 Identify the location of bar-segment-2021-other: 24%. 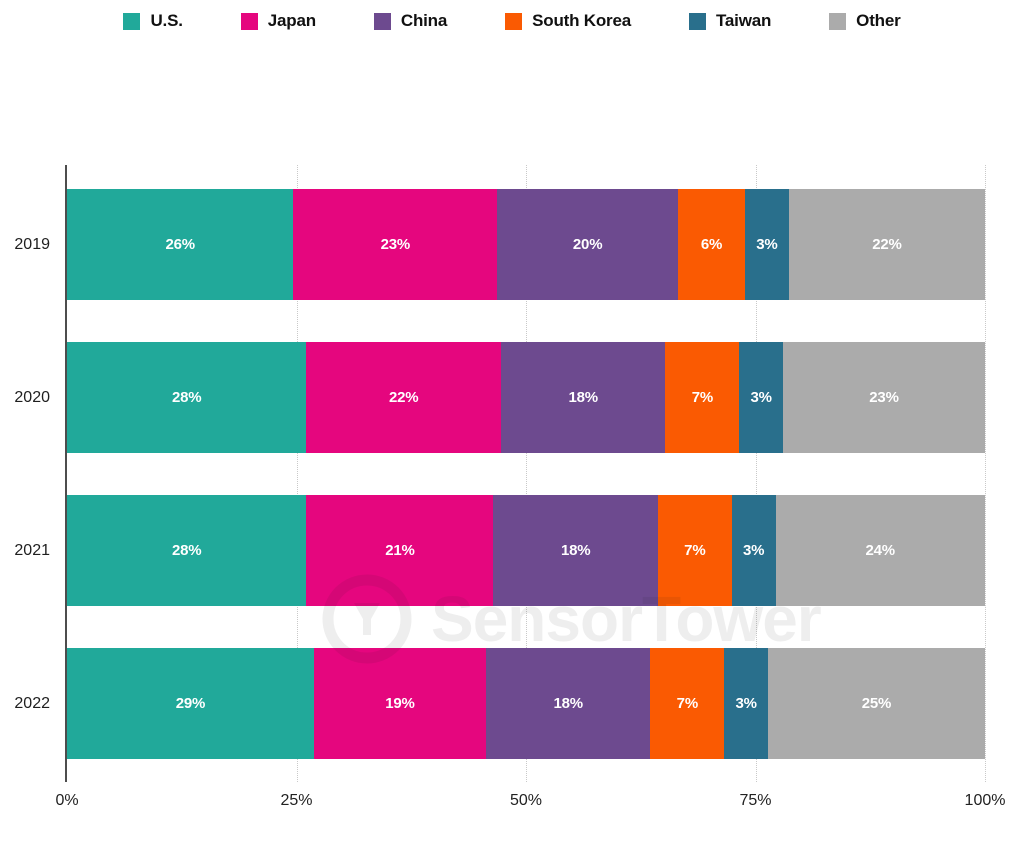
(880, 550).